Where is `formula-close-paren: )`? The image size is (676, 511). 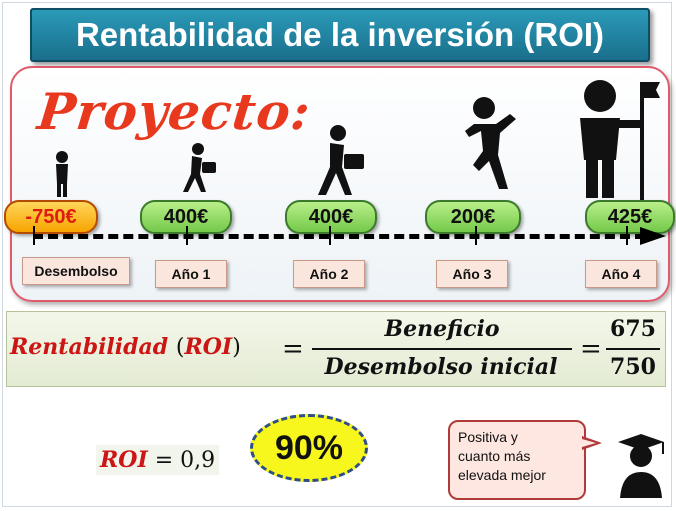 formula-close-paren: ) is located at coordinates (236, 347).